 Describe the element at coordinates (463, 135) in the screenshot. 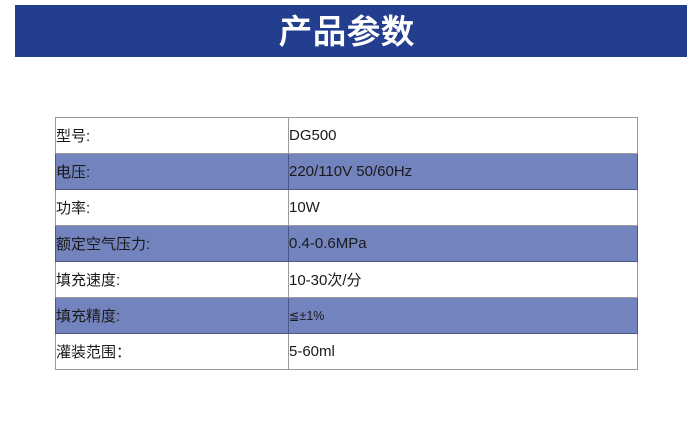

I see `spec-value-cell: DG500` at that location.